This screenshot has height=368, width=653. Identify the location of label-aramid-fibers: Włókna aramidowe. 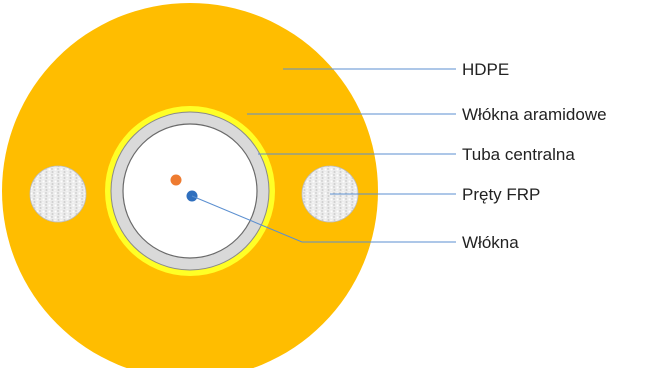
(534, 114).